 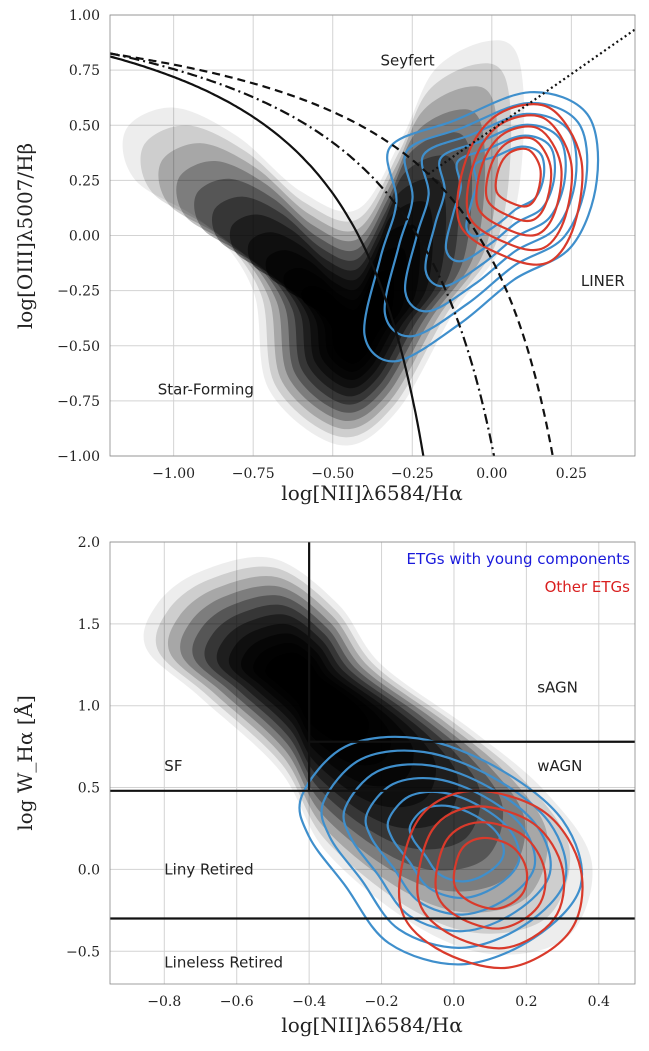 What do you see at coordinates (603, 281) in the screenshot?
I see `region-label: LINER` at bounding box center [603, 281].